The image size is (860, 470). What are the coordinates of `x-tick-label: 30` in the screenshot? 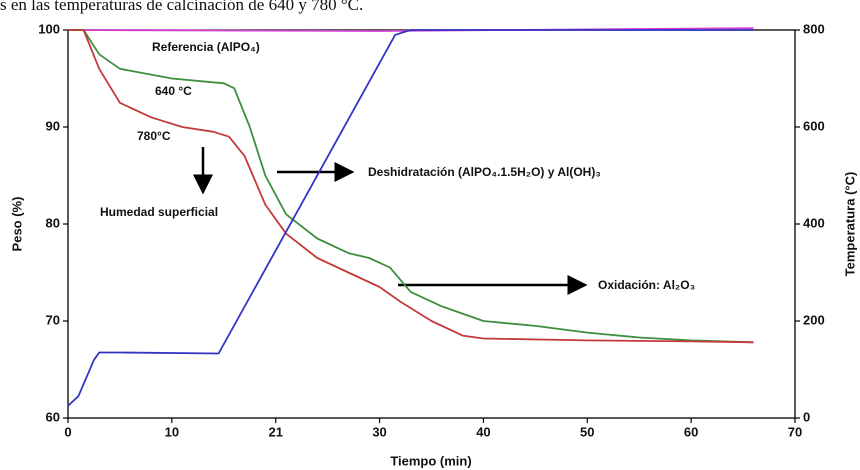 It's located at (379, 431).